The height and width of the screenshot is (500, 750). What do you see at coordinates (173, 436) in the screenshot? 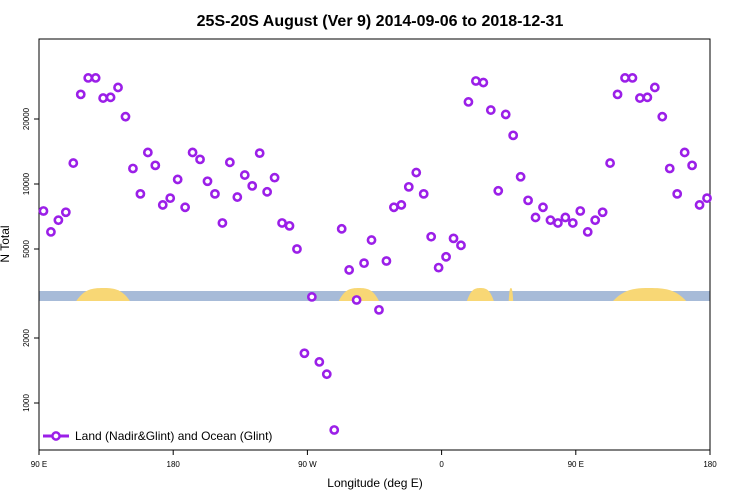
I see `legend-label: Land (Nadir&Glint) and Ocean (Glint)` at bounding box center [173, 436].